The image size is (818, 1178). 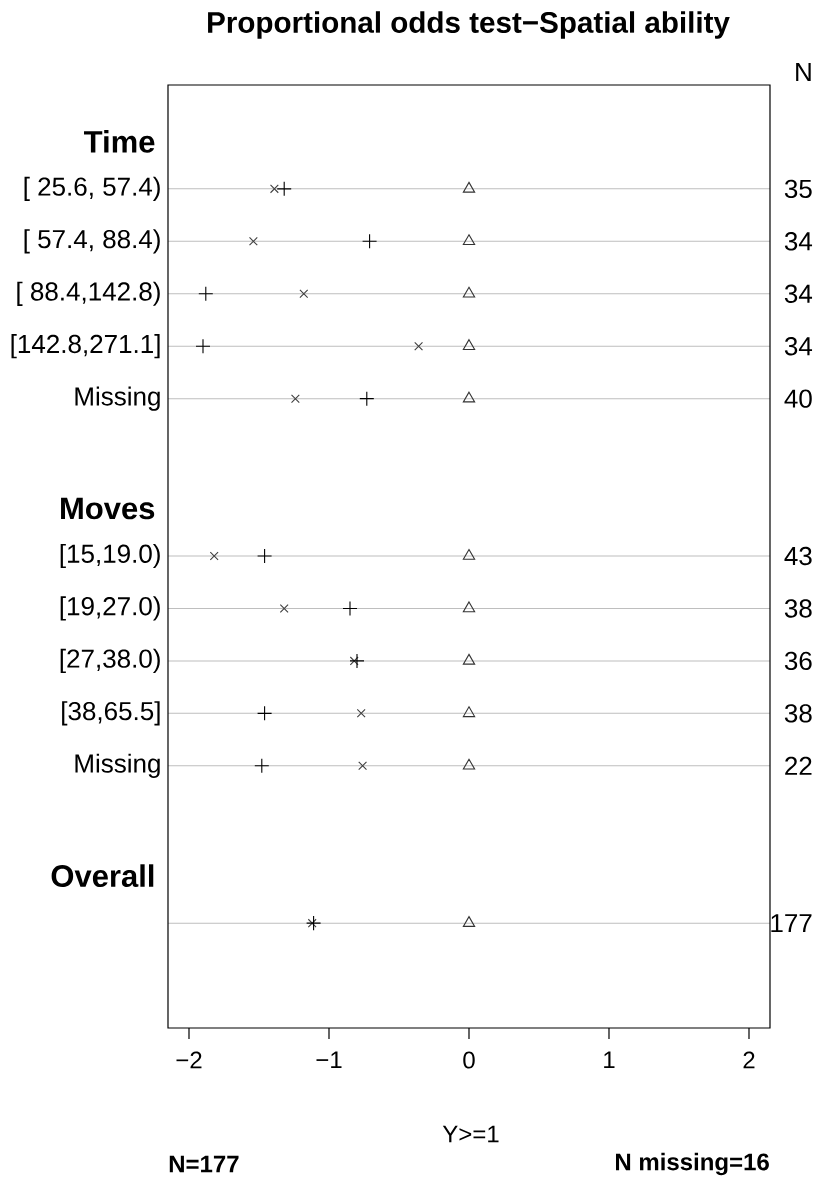 What do you see at coordinates (798, 556) in the screenshot?
I see `y2-tick-label: 43` at bounding box center [798, 556].